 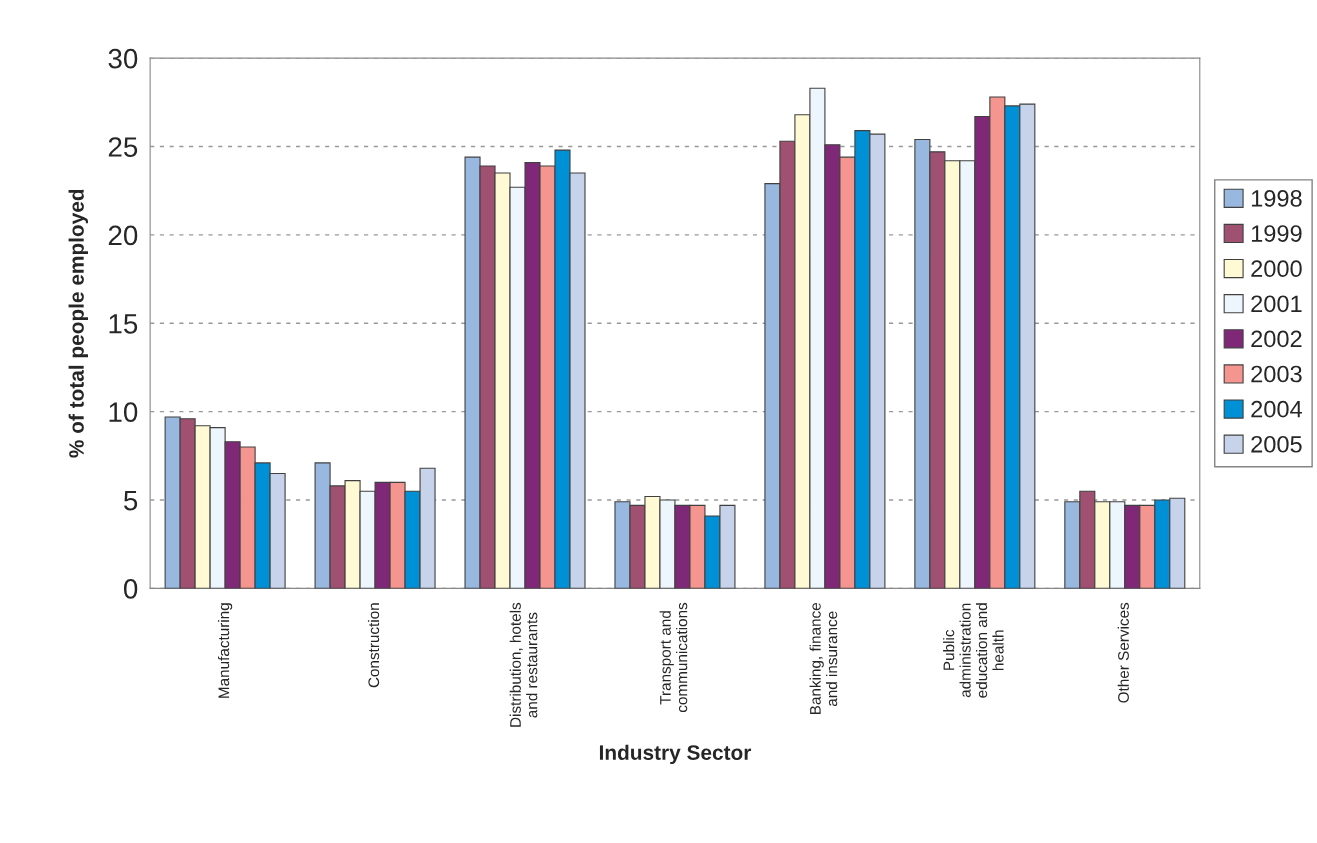 I want to click on legend-label: 2002, so click(x=1276, y=339).